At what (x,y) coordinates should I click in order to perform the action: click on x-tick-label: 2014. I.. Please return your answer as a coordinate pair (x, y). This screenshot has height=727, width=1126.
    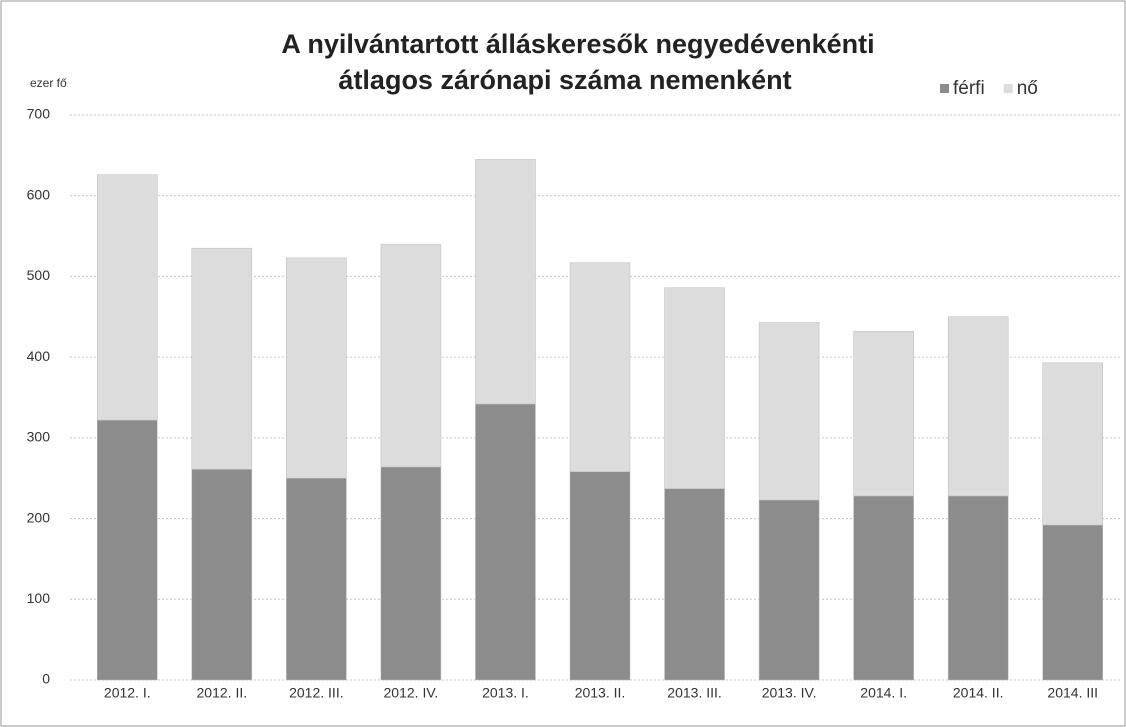
    Looking at the image, I should click on (883, 693).